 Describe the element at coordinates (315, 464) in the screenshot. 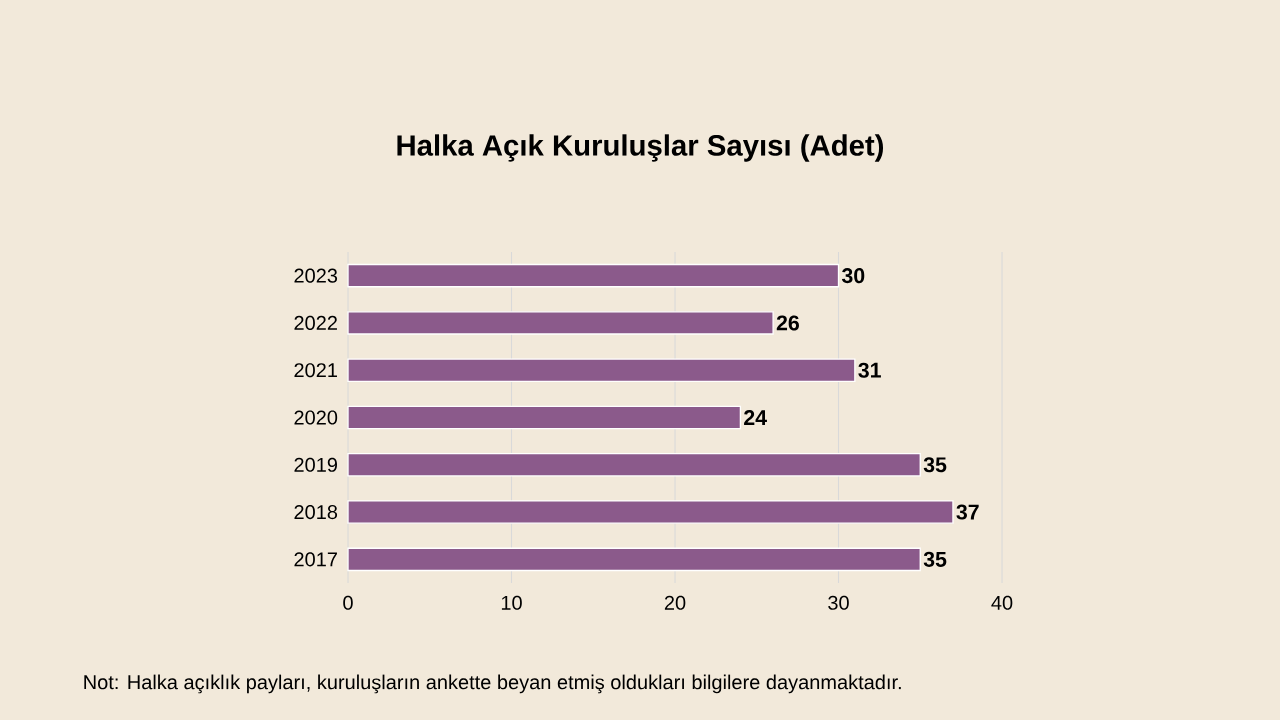

I see `y-tick-label: 2019` at that location.